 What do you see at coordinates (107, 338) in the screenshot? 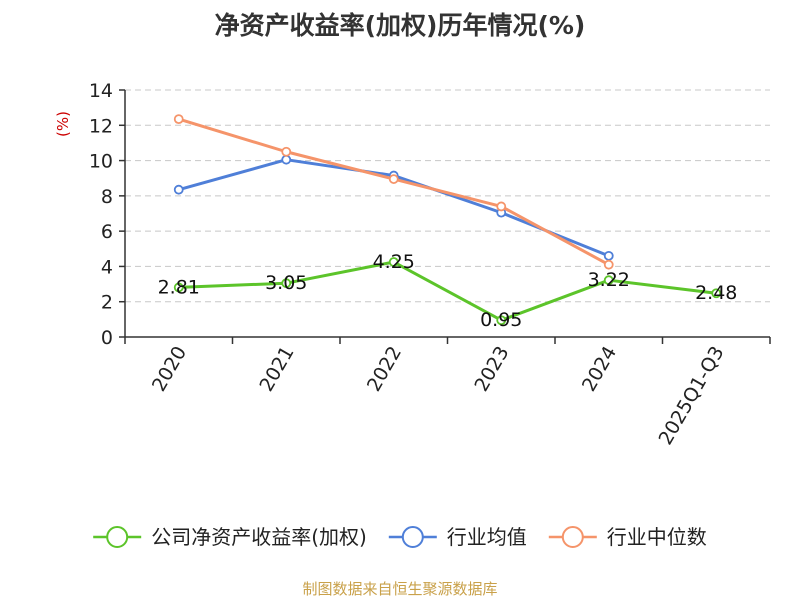
I see `y-tick-label-0: 0` at bounding box center [107, 338].